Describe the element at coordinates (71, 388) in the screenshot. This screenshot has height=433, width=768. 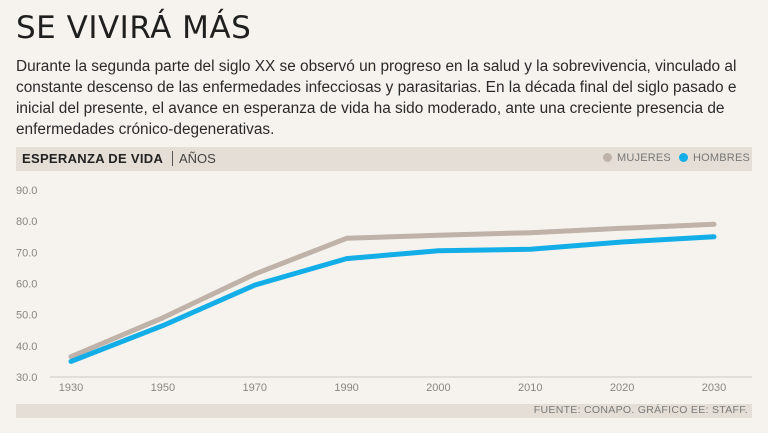
I see `x-tick-label: 1930` at that location.